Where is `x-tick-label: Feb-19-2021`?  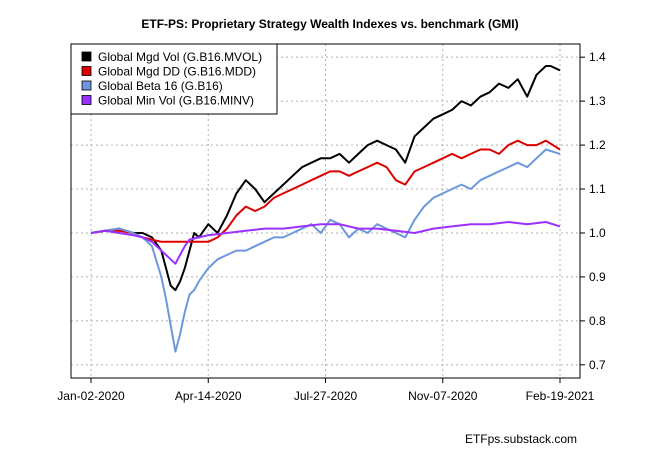 x-tick-label: Feb-19-2021 is located at coordinates (560, 396).